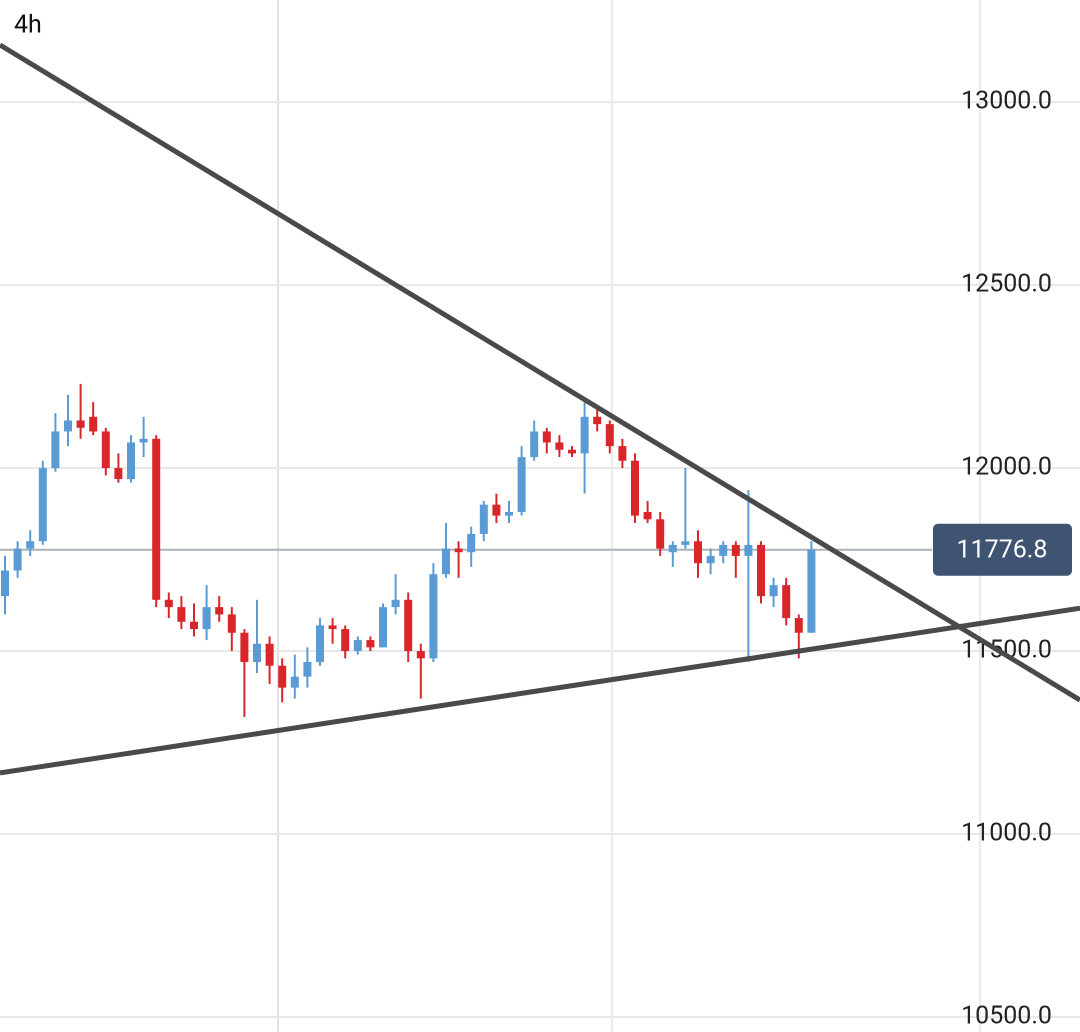 The image size is (1080, 1032). I want to click on y-tick-label: 11000.0, so click(1006, 833).